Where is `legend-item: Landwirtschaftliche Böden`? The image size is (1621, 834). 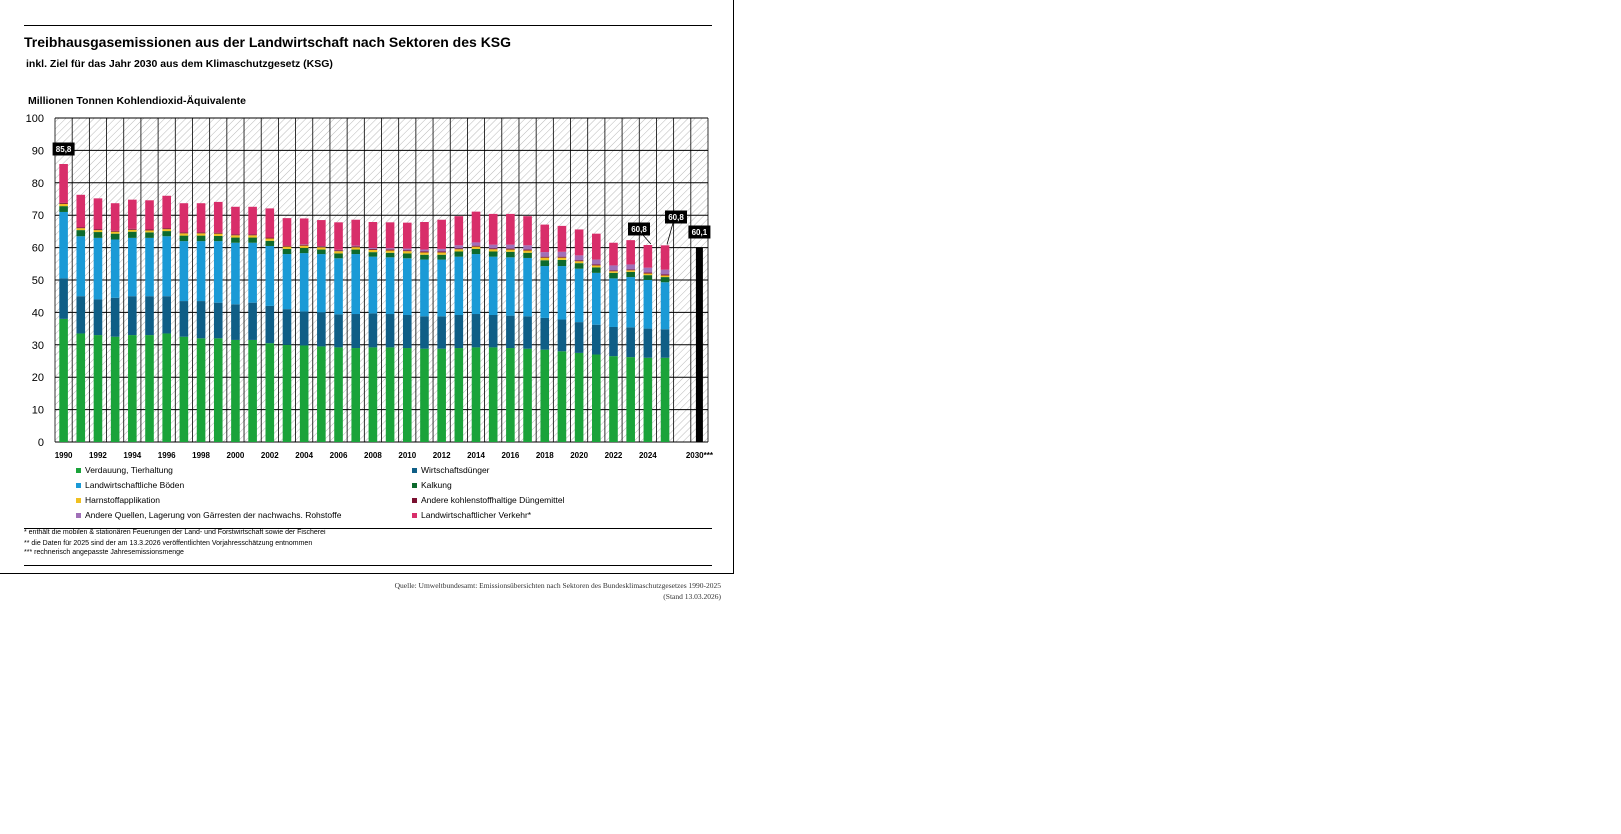
legend-item: Landwirtschaftliche Böden is located at coordinates (130, 485).